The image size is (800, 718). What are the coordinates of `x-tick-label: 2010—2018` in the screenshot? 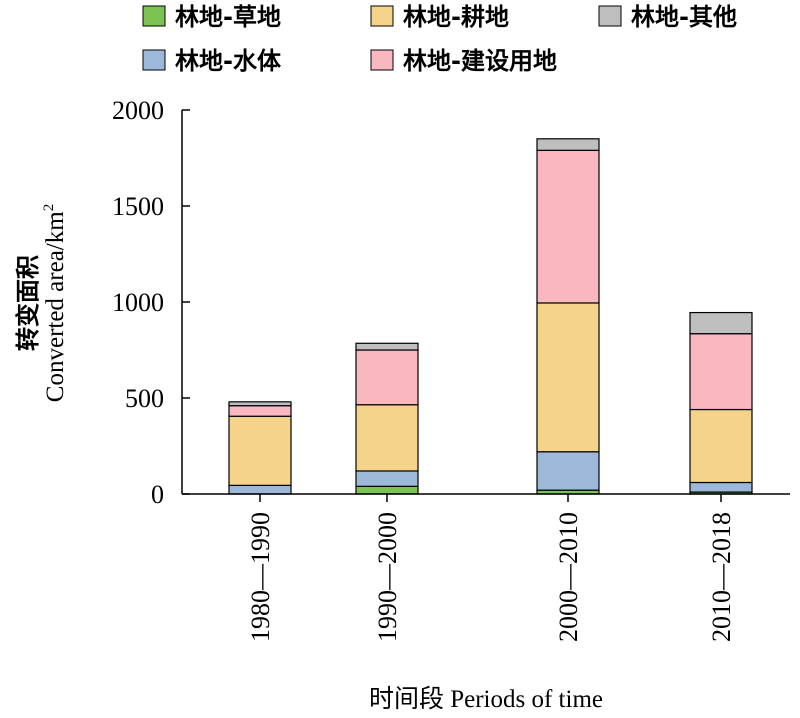 It's located at (721, 577).